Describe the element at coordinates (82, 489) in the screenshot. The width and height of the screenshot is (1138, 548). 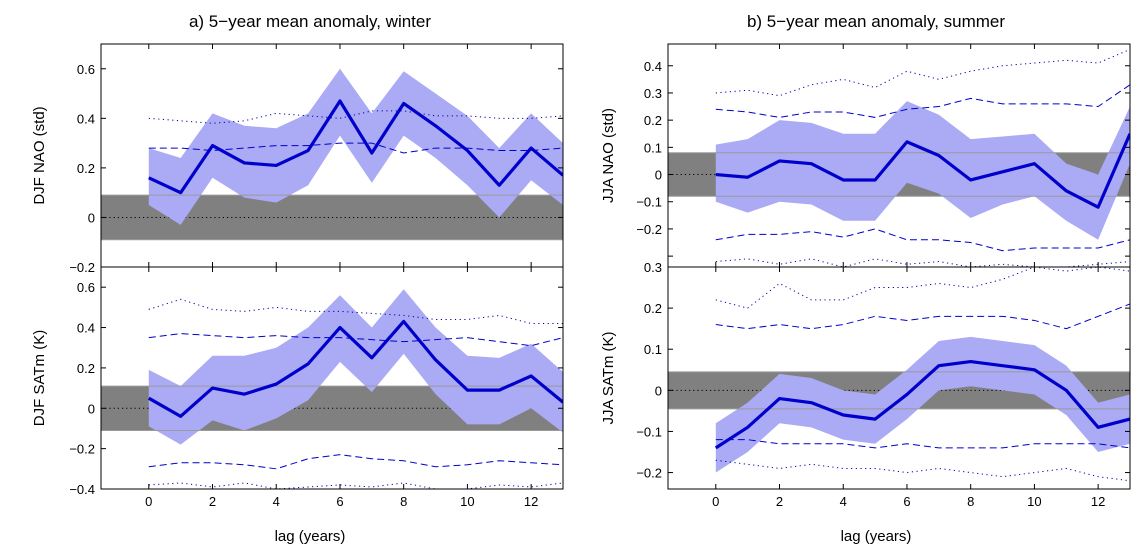
I see `y-tick-label: −0.4` at that location.